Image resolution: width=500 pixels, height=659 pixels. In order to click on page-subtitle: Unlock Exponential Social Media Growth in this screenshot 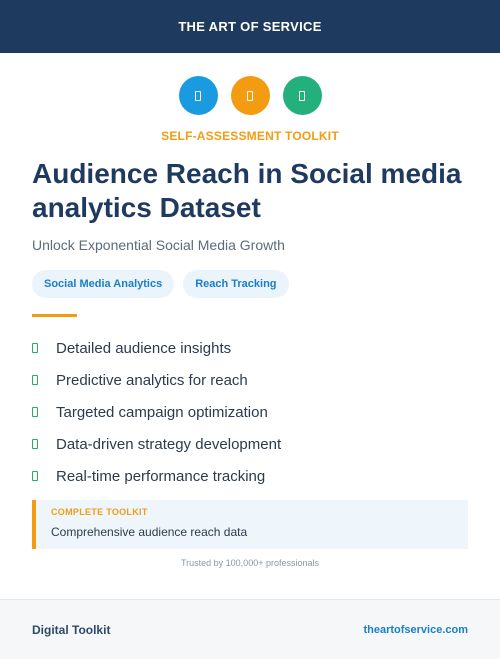, I will do `click(158, 245)`.